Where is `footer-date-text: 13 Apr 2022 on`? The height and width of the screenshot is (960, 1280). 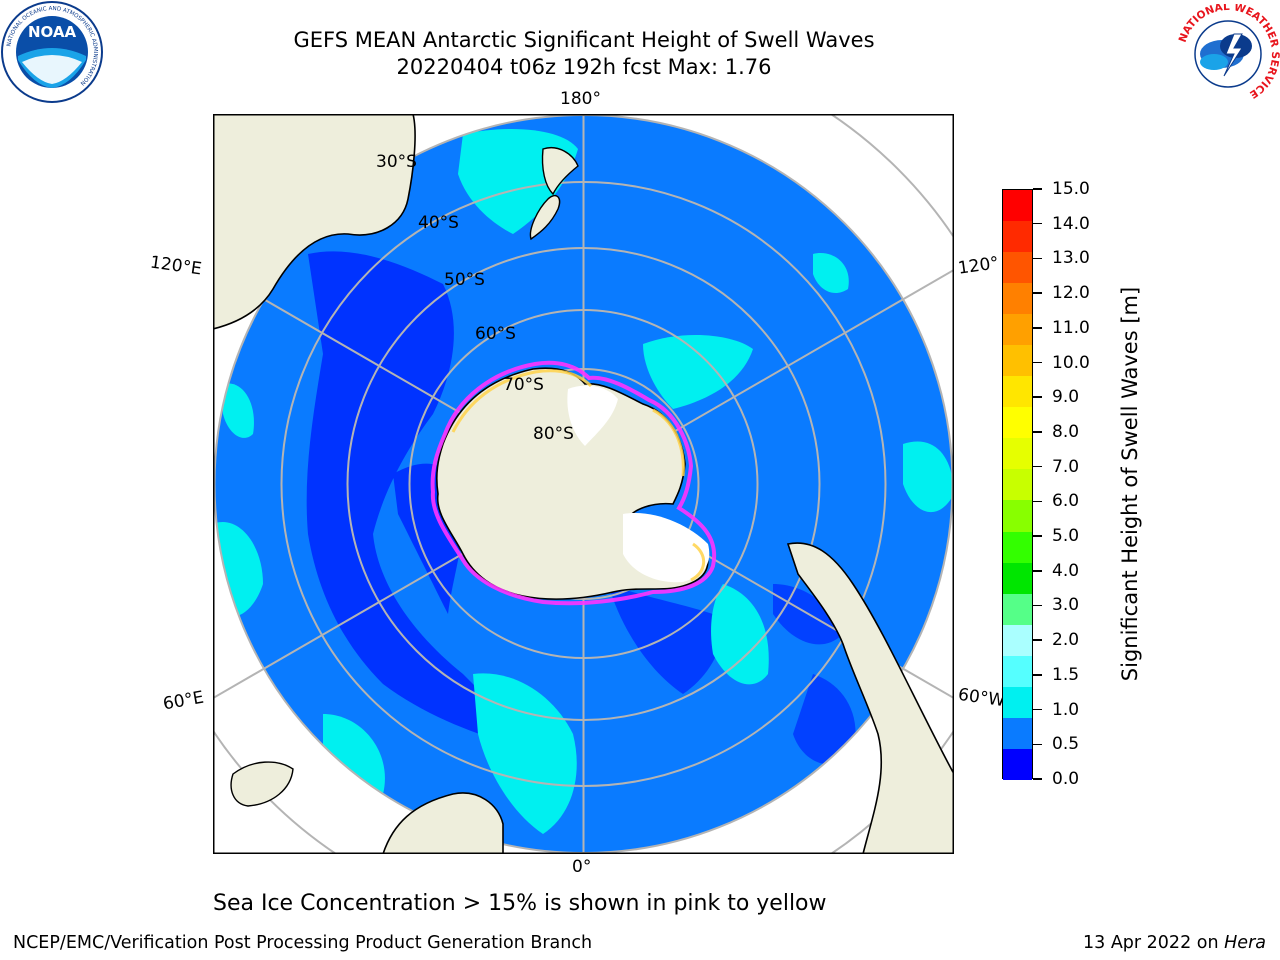 footer-date-text: 13 Apr 2022 on is located at coordinates (1154, 943).